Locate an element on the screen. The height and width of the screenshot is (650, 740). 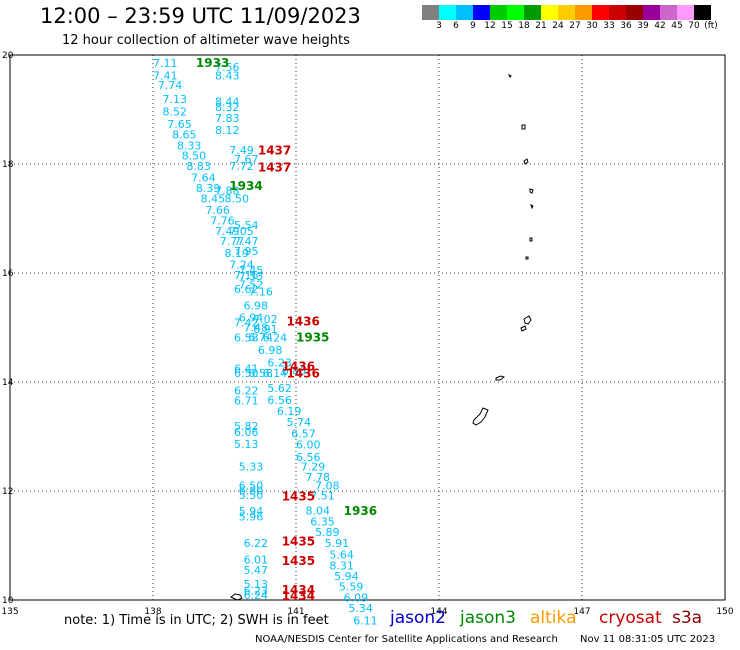
swh-value-label: 5.47 is located at coordinates (256, 570).